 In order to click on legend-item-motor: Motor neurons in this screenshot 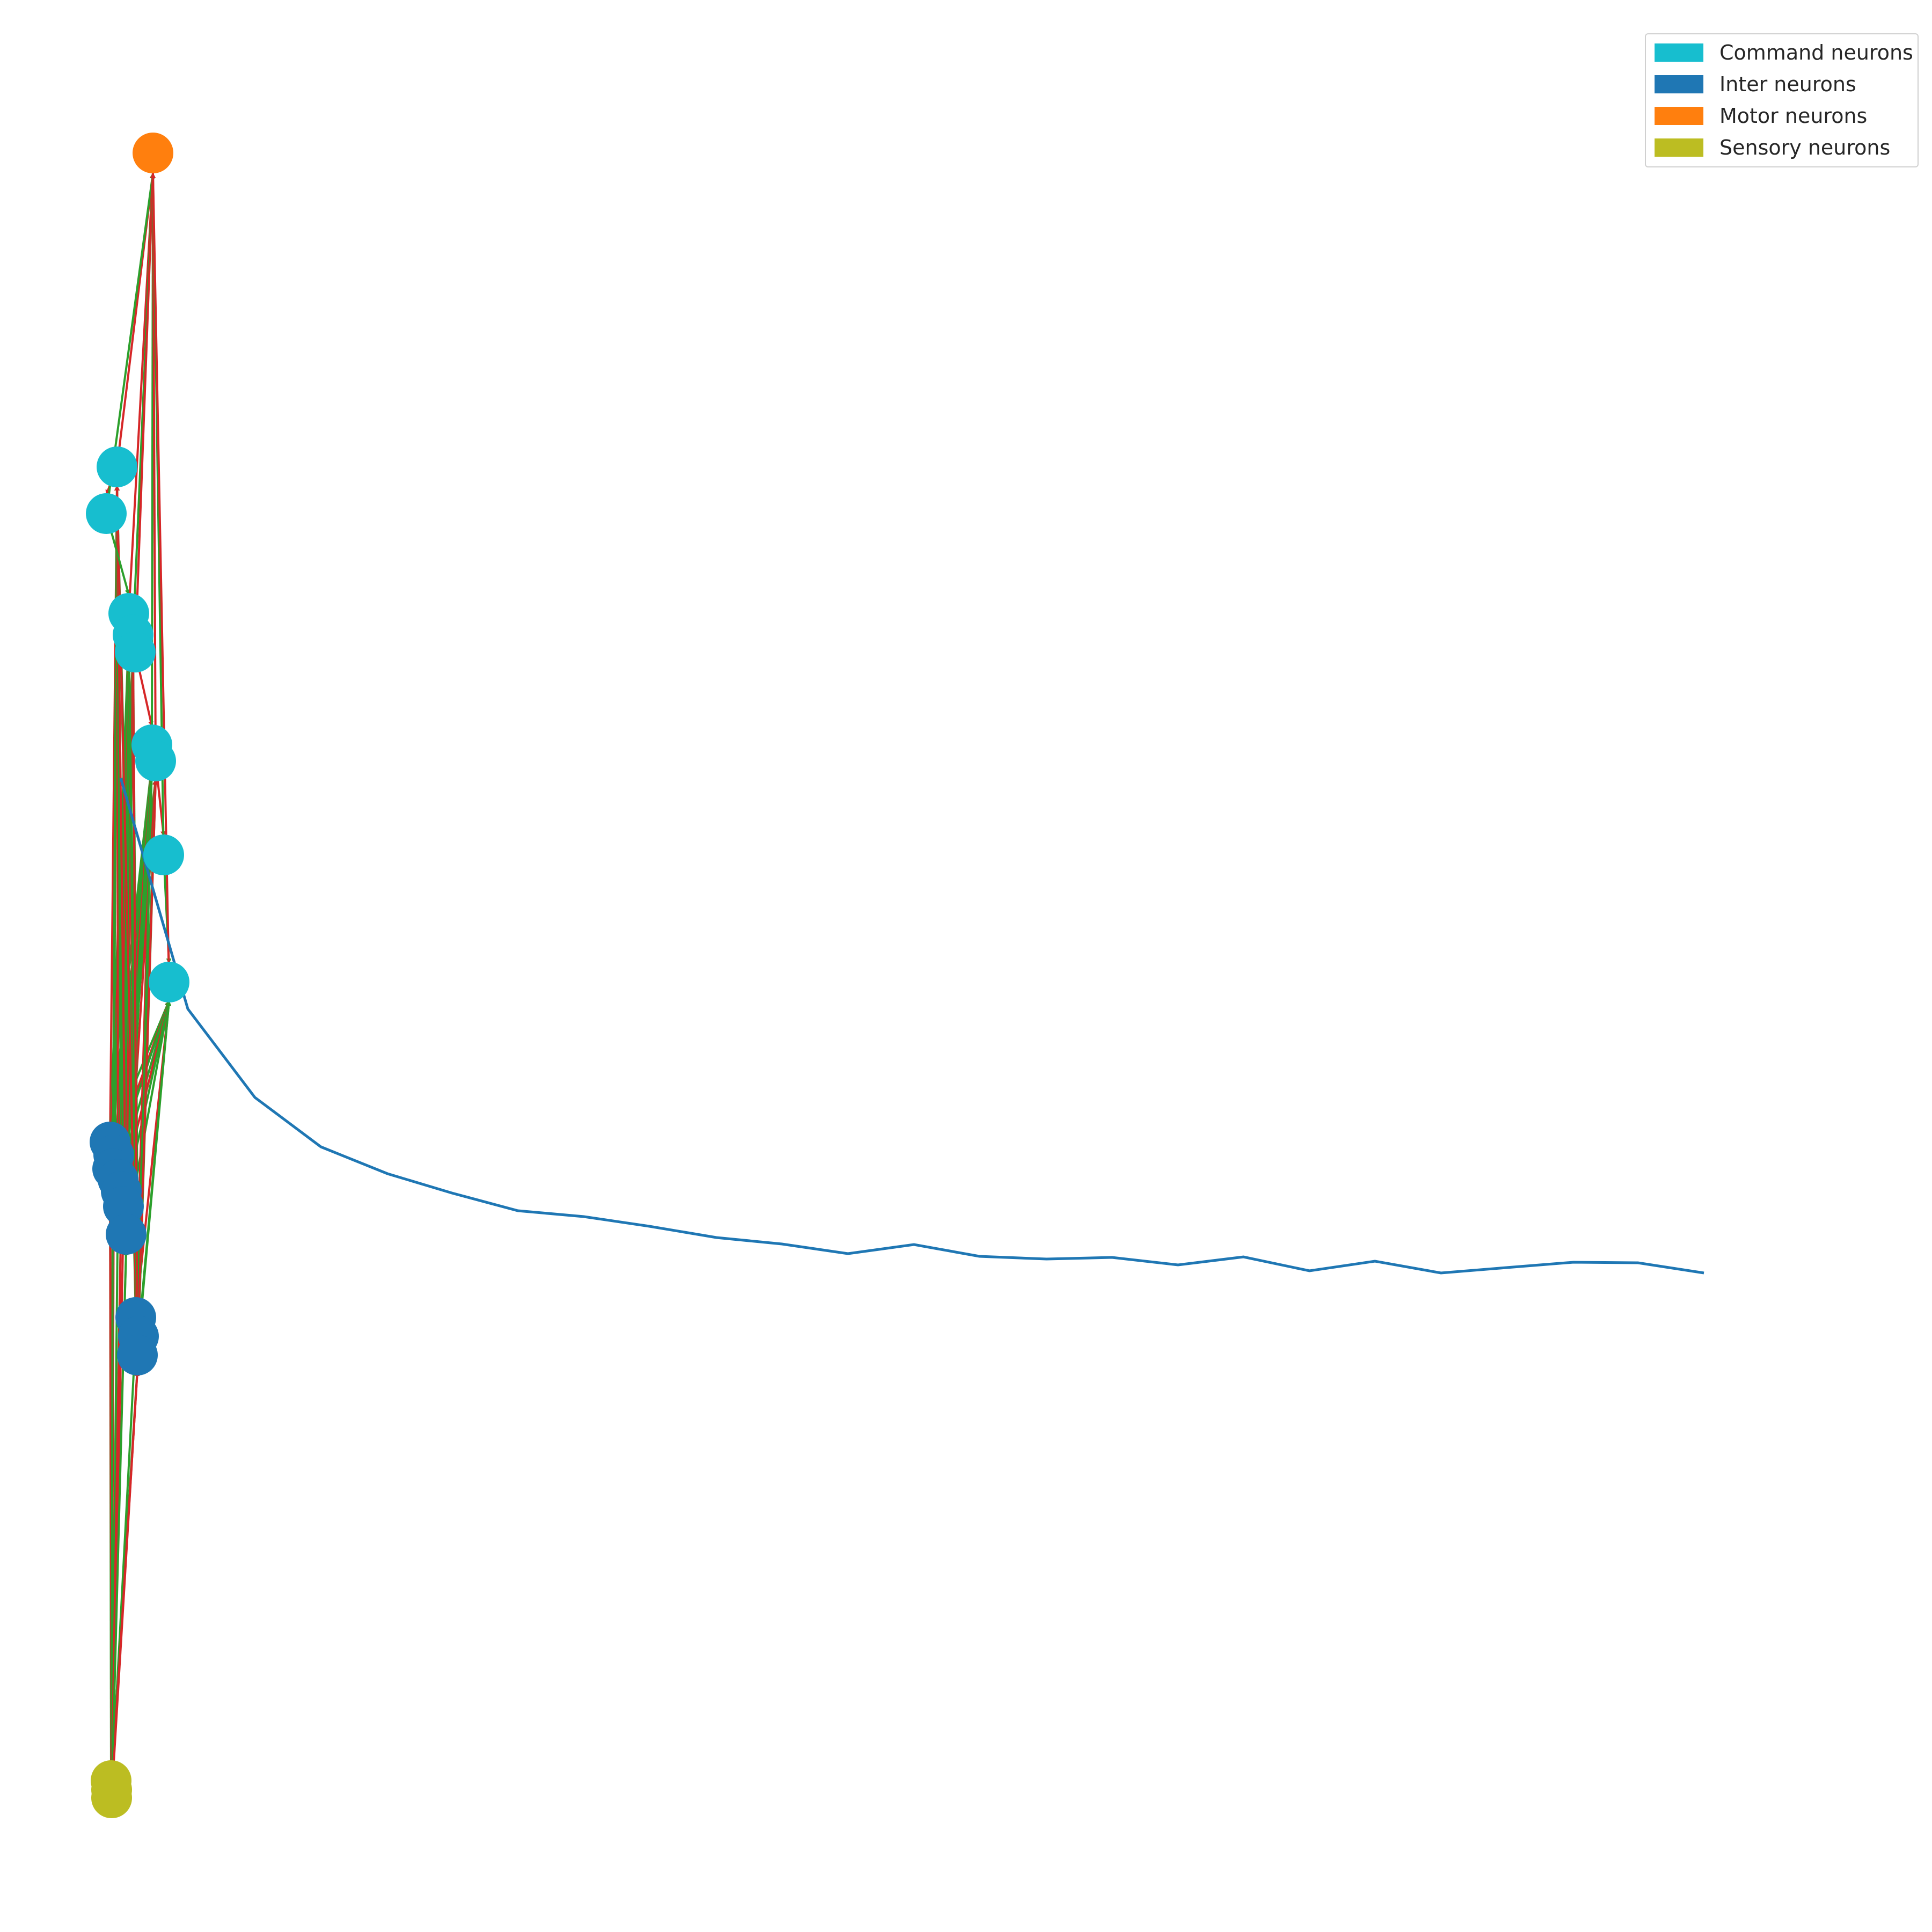, I will do `click(1761, 116)`.